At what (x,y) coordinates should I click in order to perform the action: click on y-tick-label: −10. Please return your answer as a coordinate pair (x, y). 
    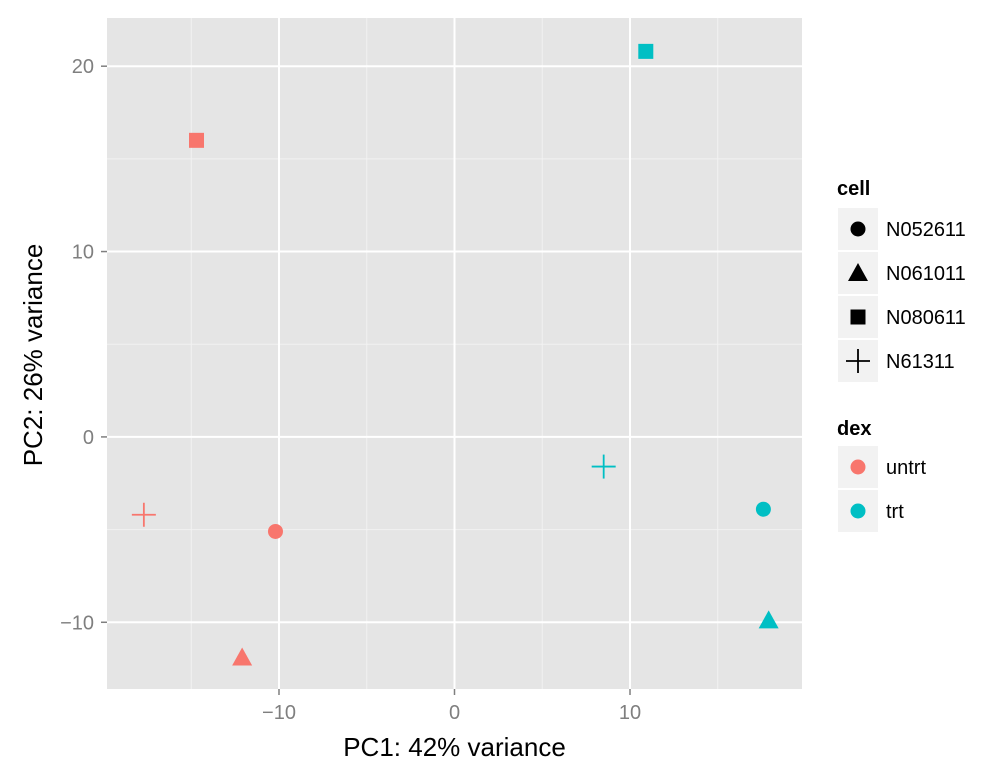
    Looking at the image, I should click on (77, 623).